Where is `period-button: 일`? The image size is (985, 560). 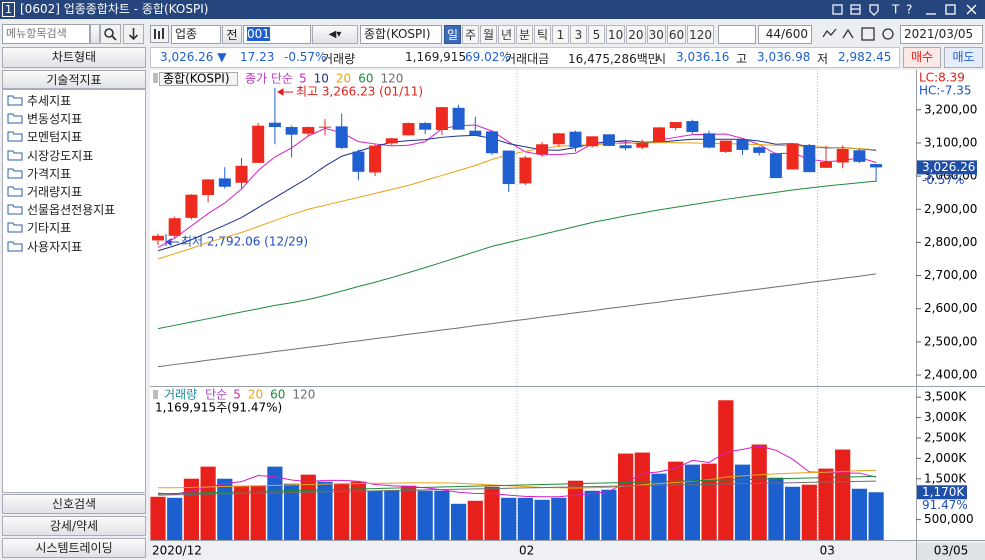 period-button: 일 is located at coordinates (452, 34).